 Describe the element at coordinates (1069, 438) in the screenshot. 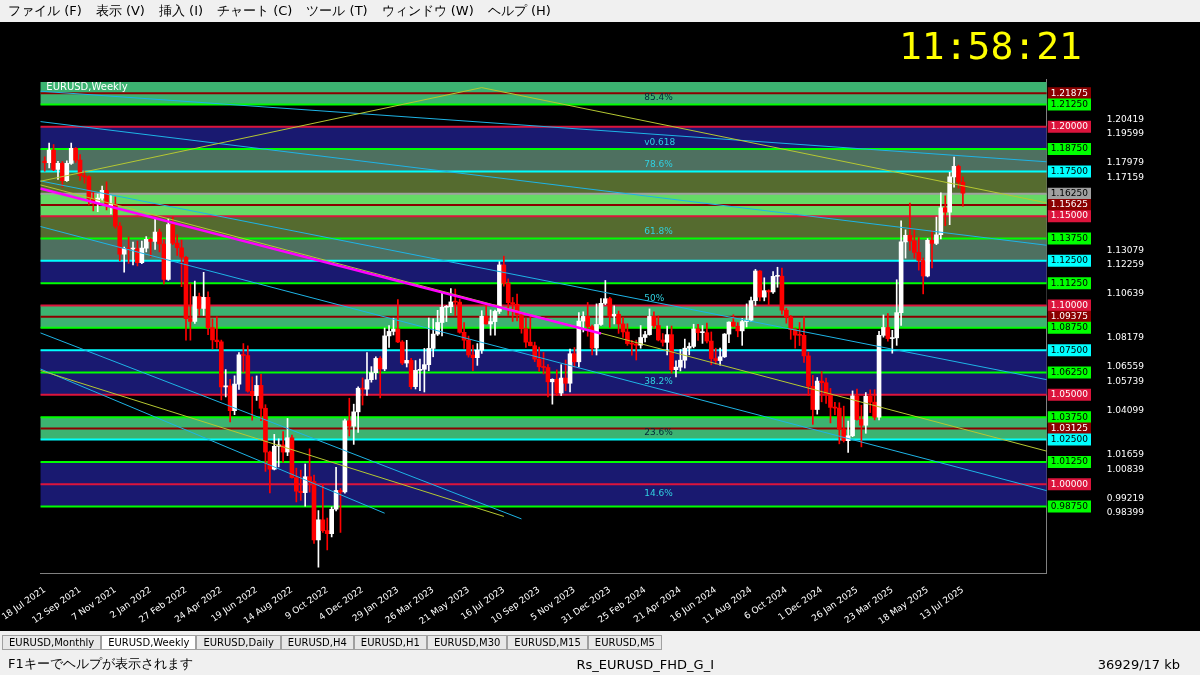

I see `ref-line-label: 1.02500` at that location.